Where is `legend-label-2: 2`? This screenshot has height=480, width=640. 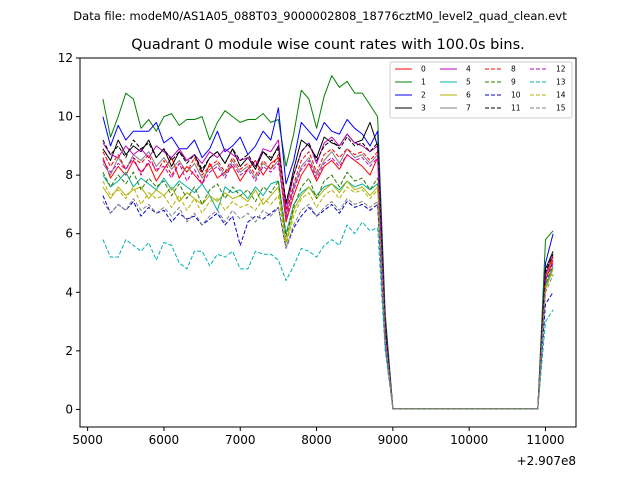 legend-label-2: 2 is located at coordinates (423, 95).